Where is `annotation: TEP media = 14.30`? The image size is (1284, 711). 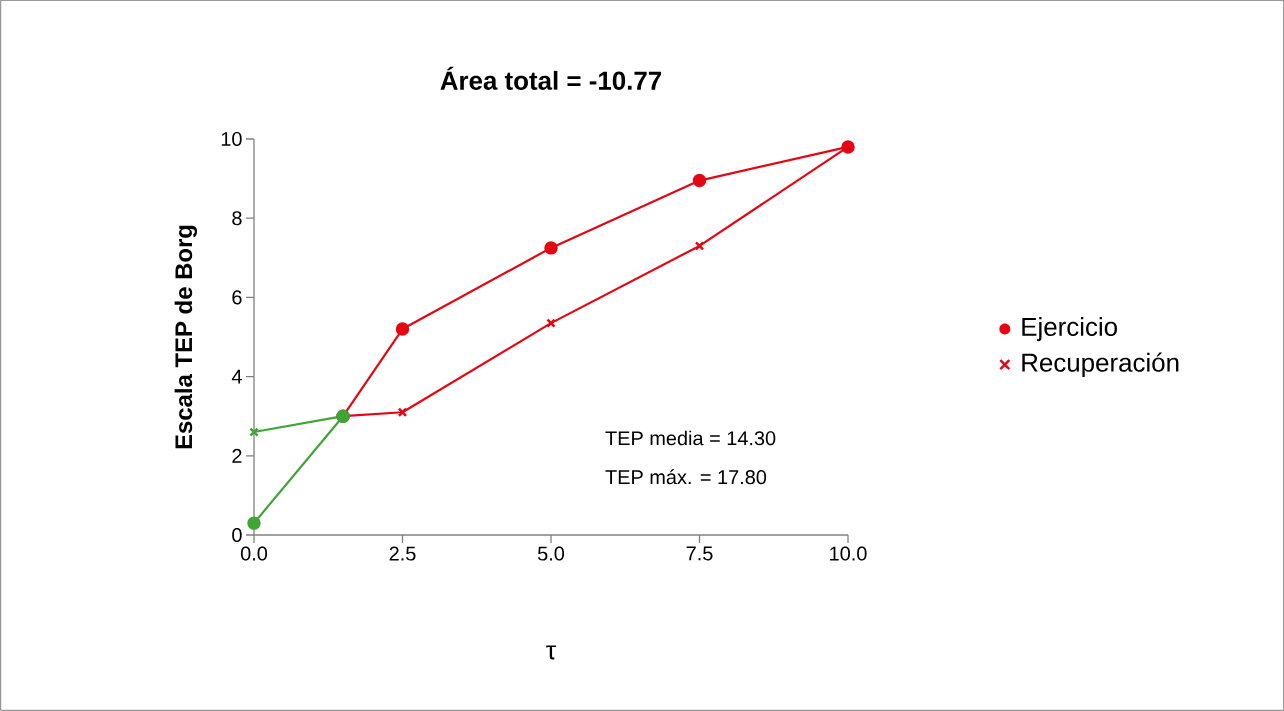 annotation: TEP media = 14.30 is located at coordinates (690, 438).